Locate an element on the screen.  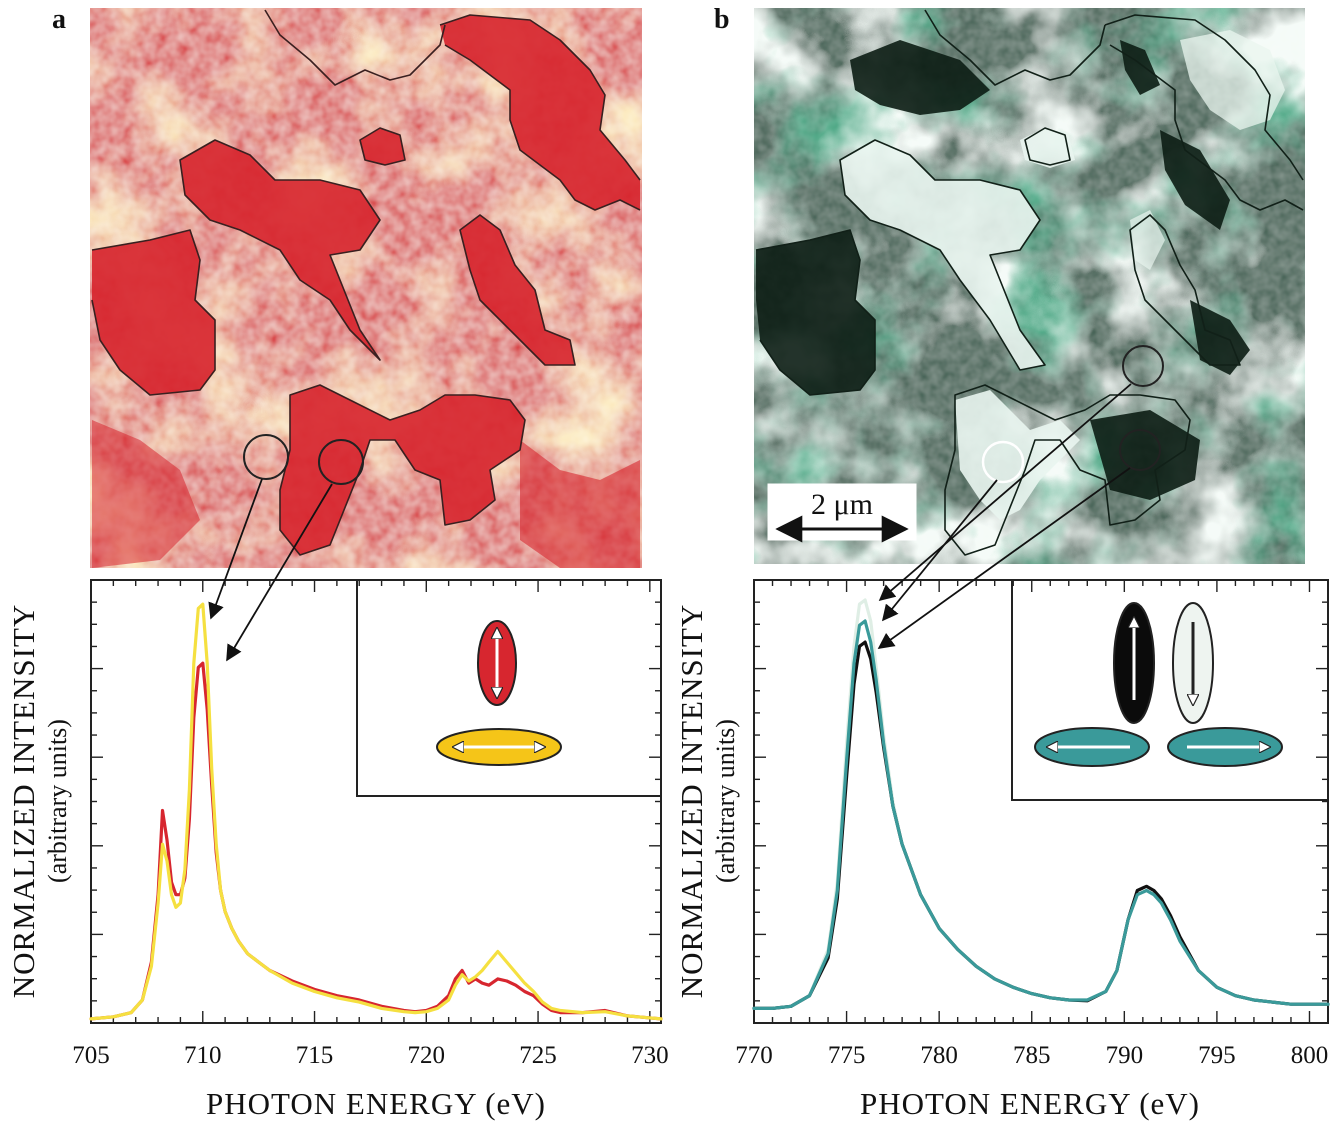
chart-b-xlabel: PHOTON ENERGY (eV) is located at coordinates (1030, 1103).